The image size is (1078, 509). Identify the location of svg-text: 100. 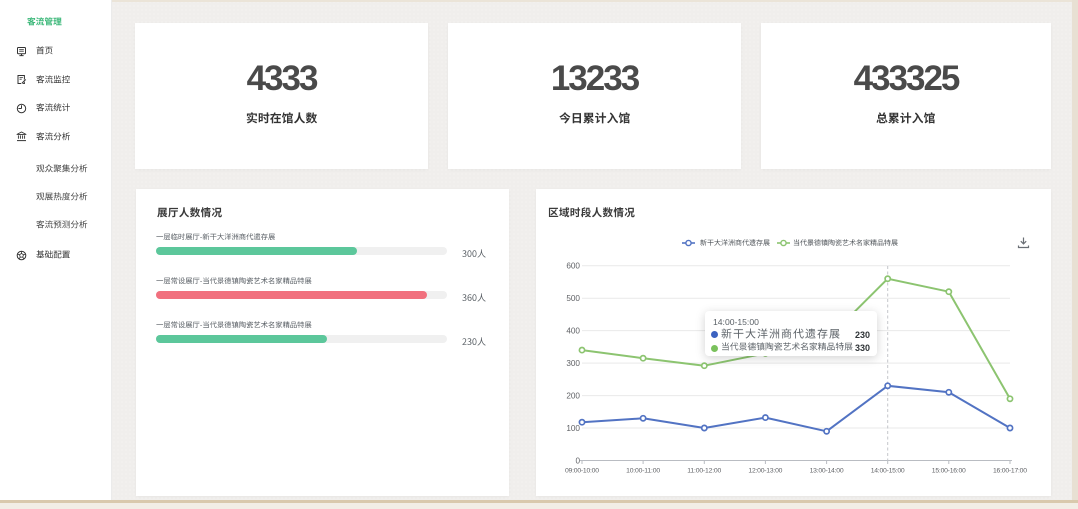
(573, 428).